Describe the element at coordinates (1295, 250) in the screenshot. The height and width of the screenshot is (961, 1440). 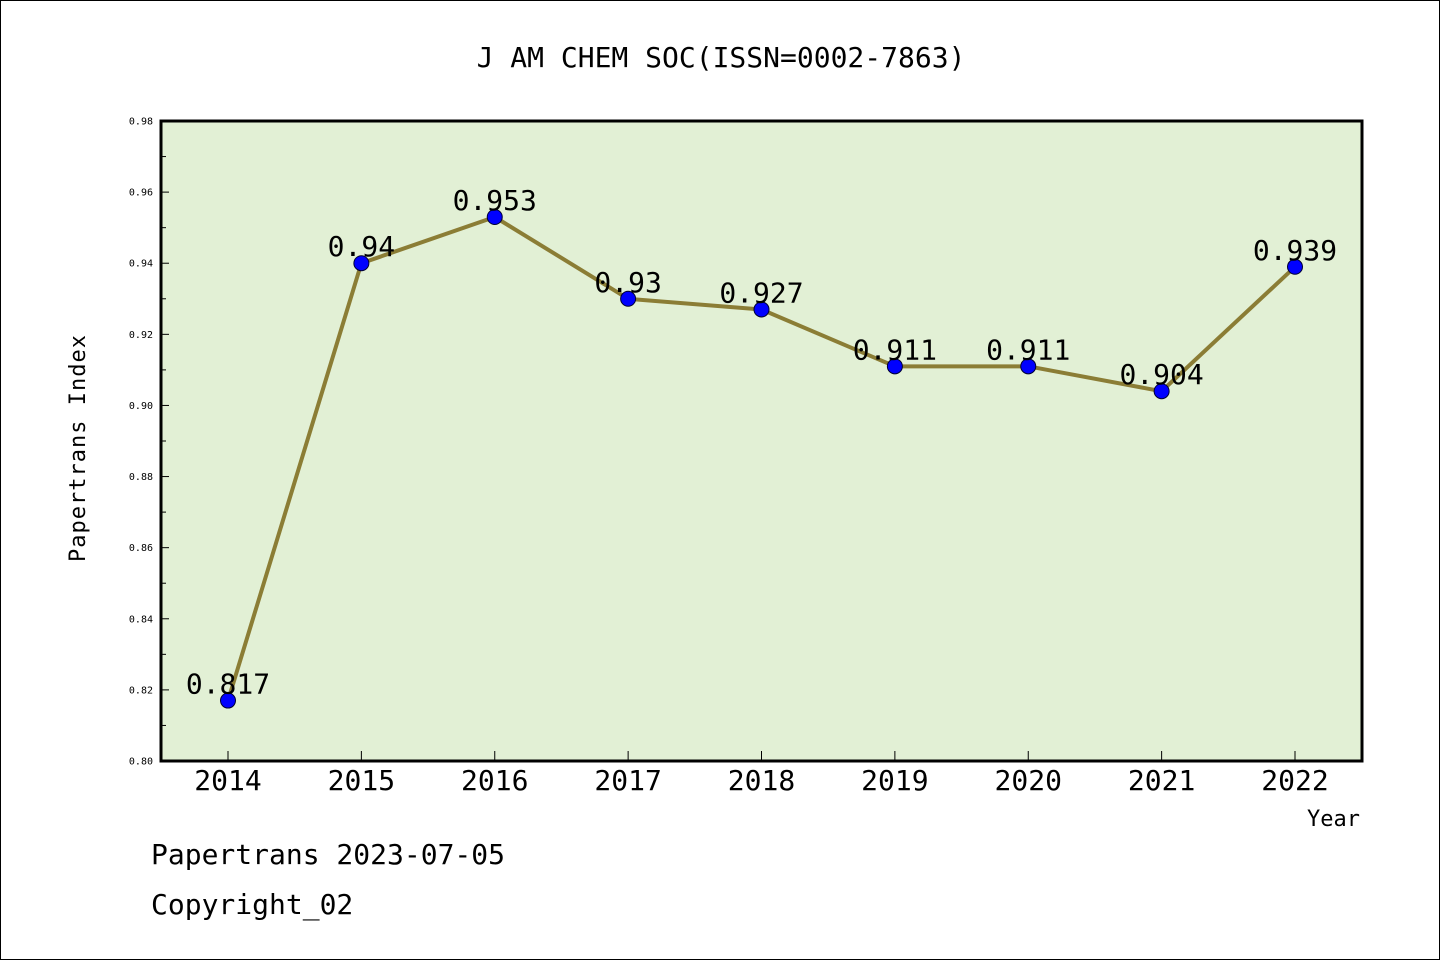
I see `data-label: 0.939` at that location.